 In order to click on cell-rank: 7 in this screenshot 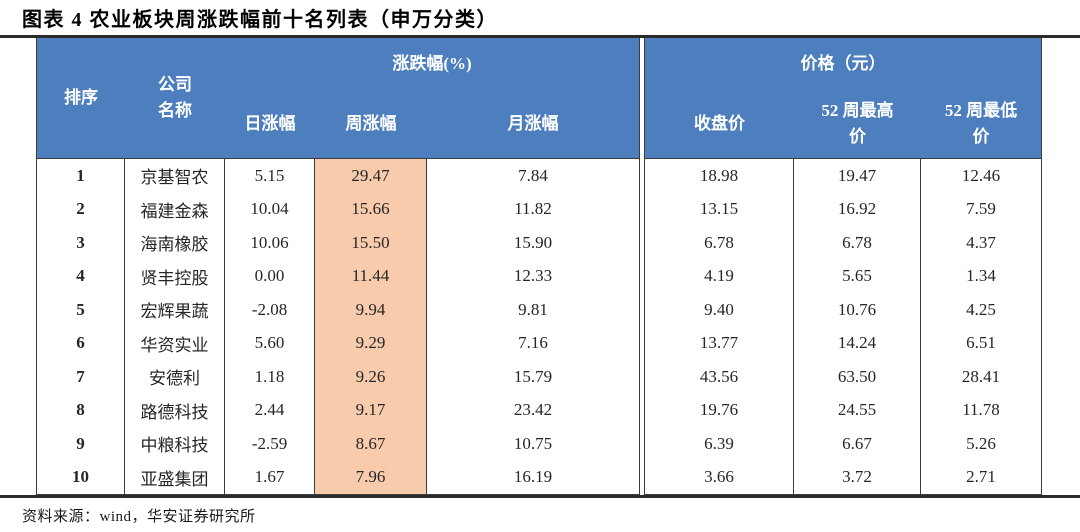, I will do `click(81, 377)`.